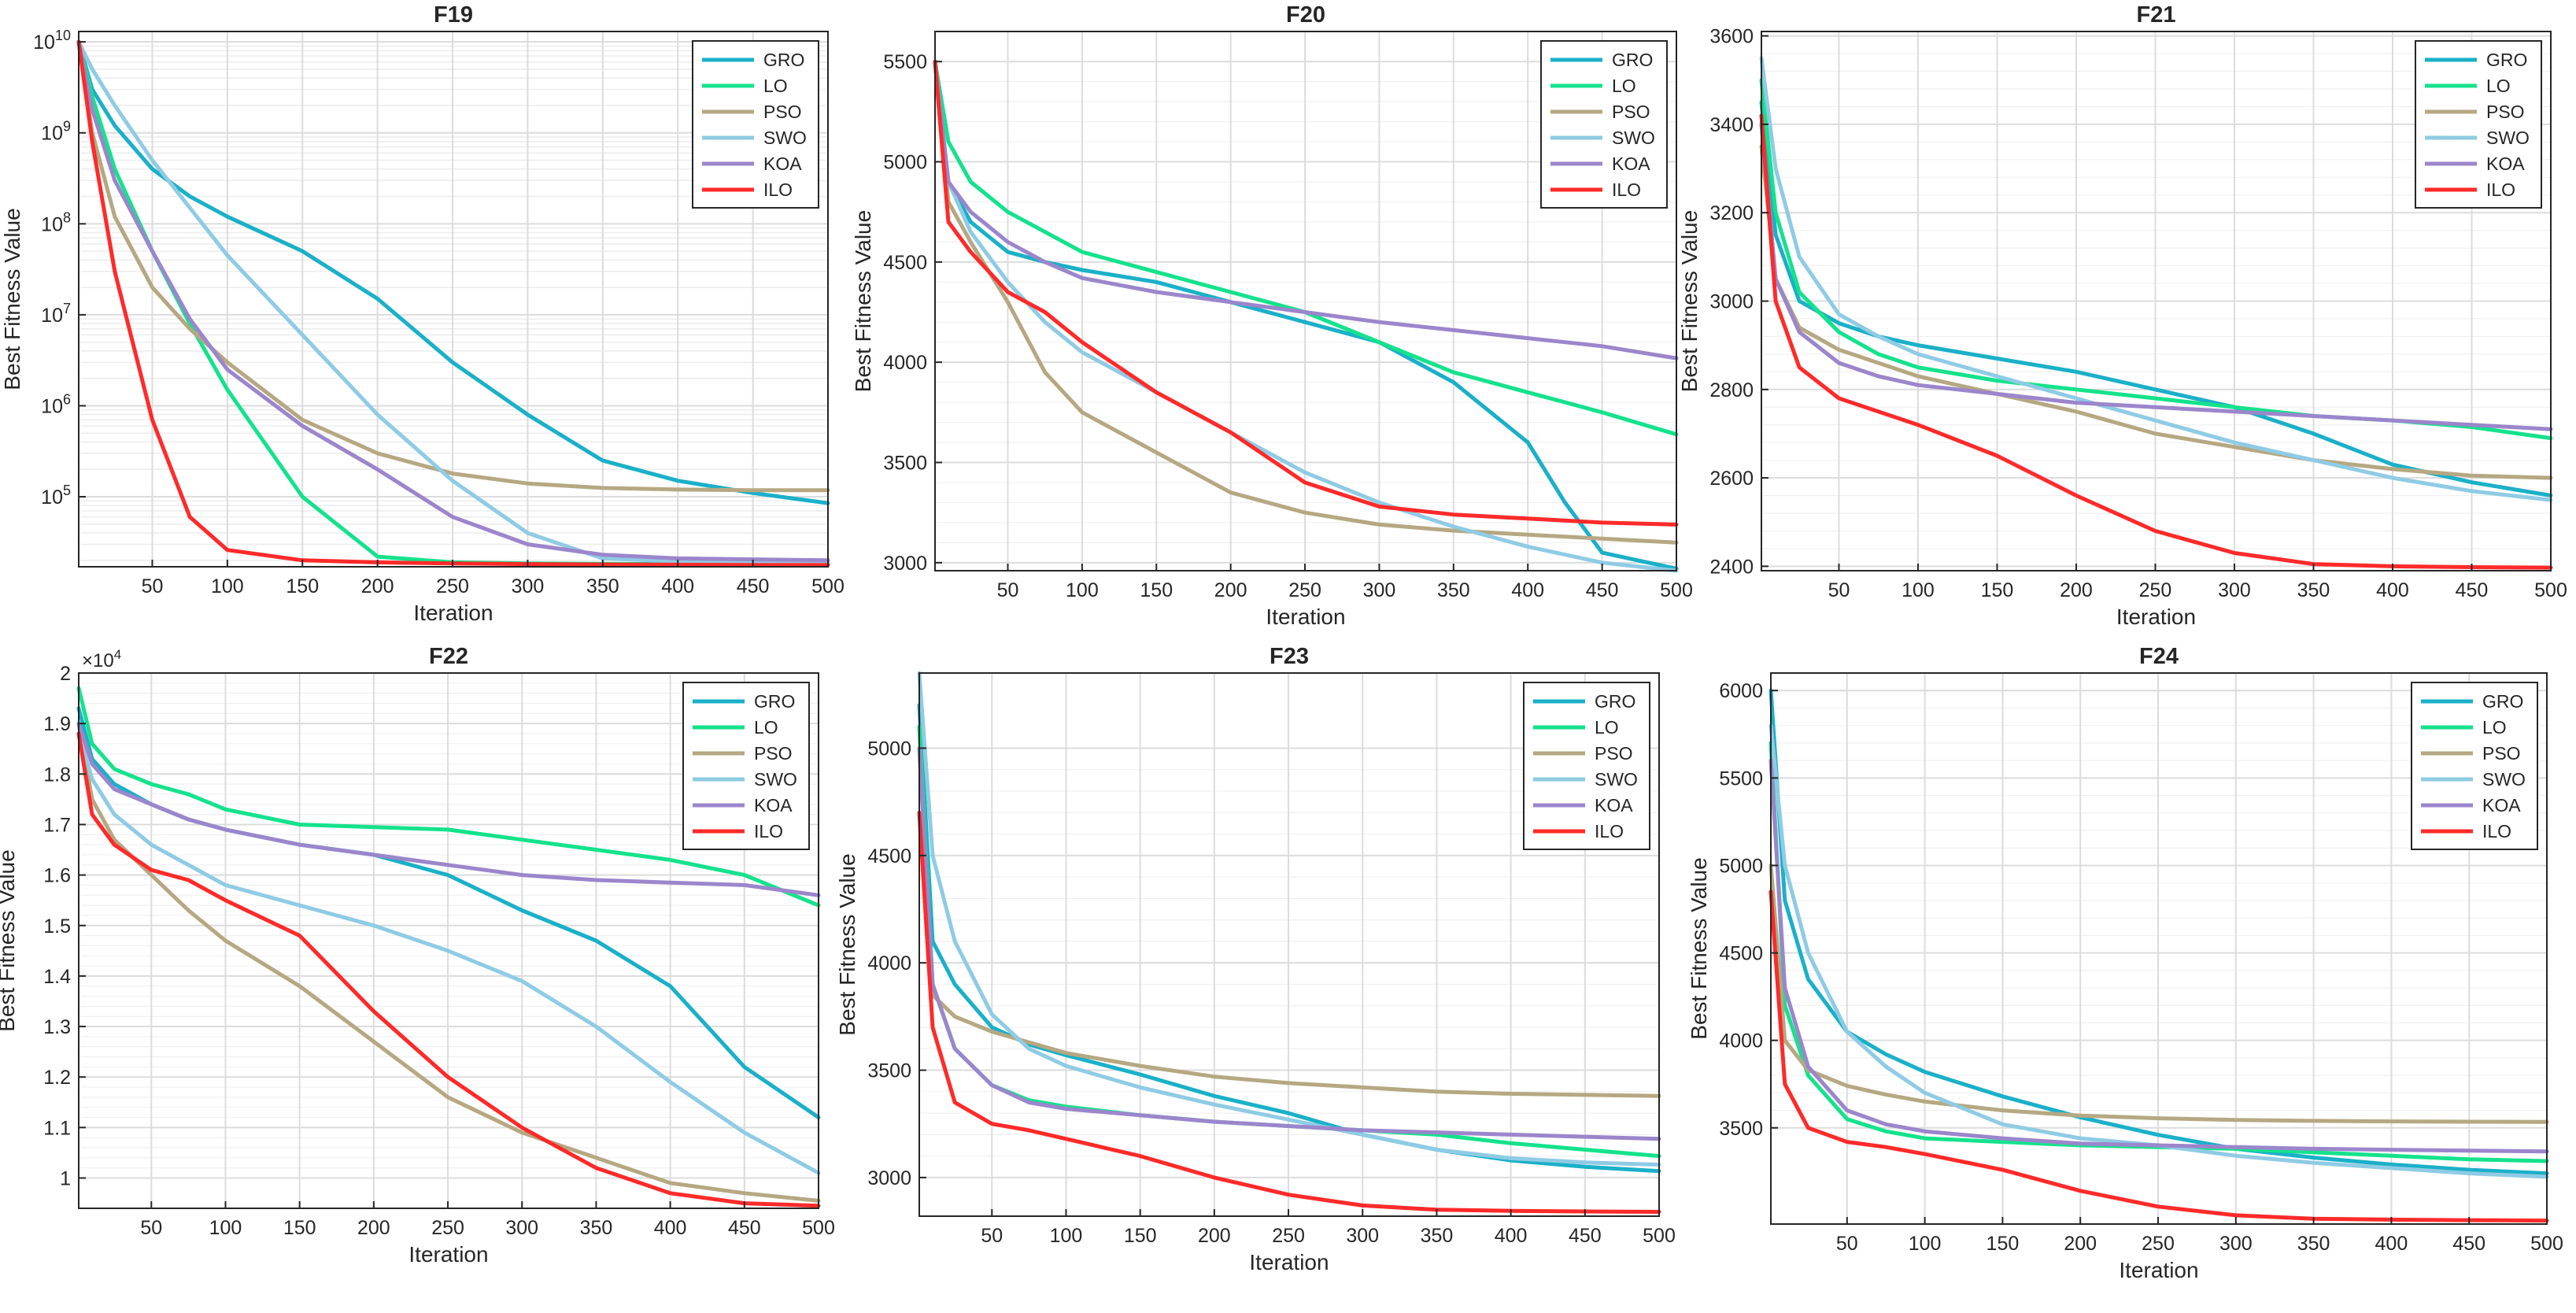 The image size is (2576, 1313). What do you see at coordinates (1305, 15) in the screenshot?
I see `chart-title: F20` at bounding box center [1305, 15].